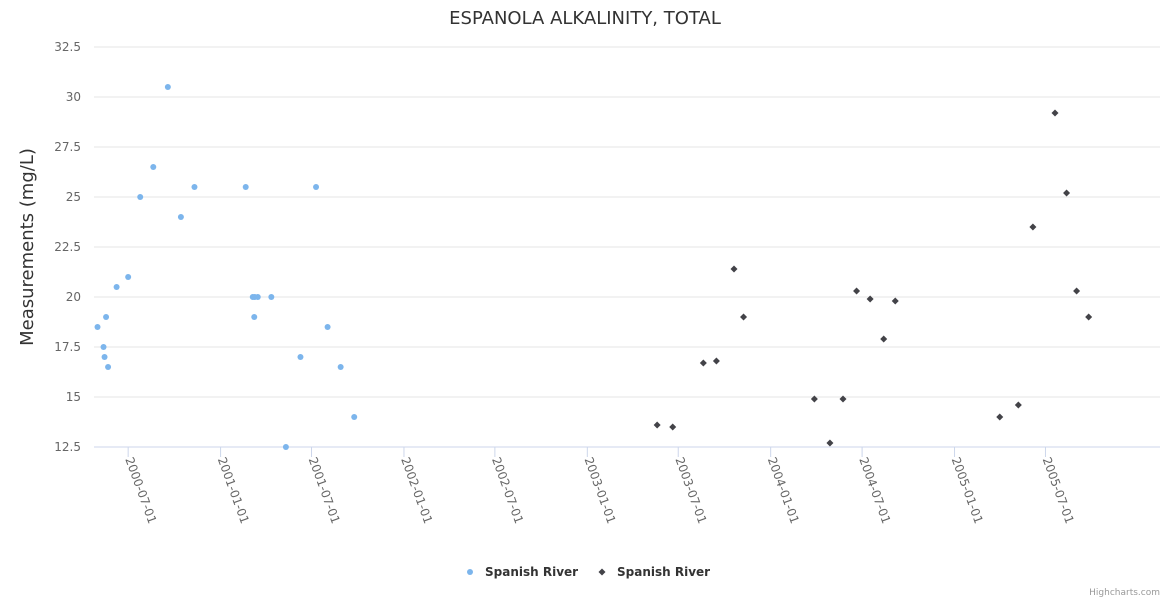 The height and width of the screenshot is (600, 1170). Describe the element at coordinates (73, 197) in the screenshot. I see `y-tick-label: 25` at that location.